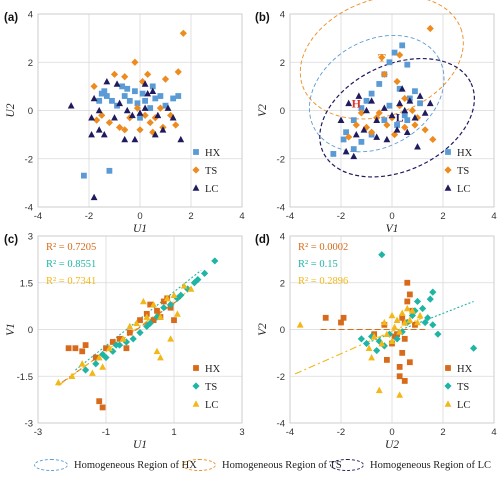 The width and height of the screenshot is (500, 477). Describe the element at coordinates (89, 216) in the screenshot. I see `x-tick-label: -2` at that location.